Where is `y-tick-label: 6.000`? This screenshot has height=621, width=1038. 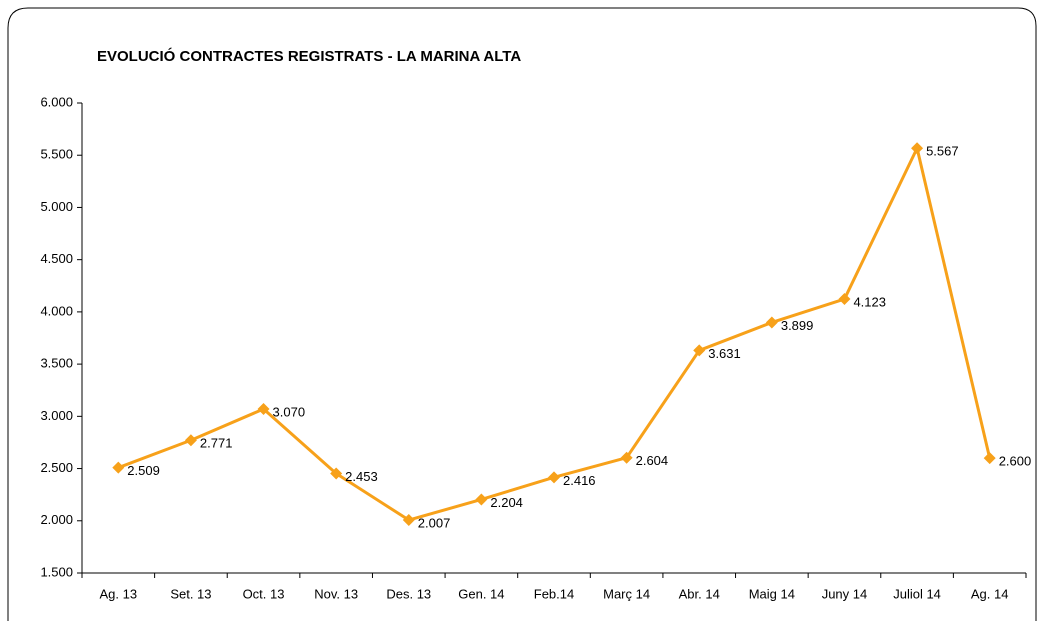
y-tick-label: 6.000 is located at coordinates (56, 101).